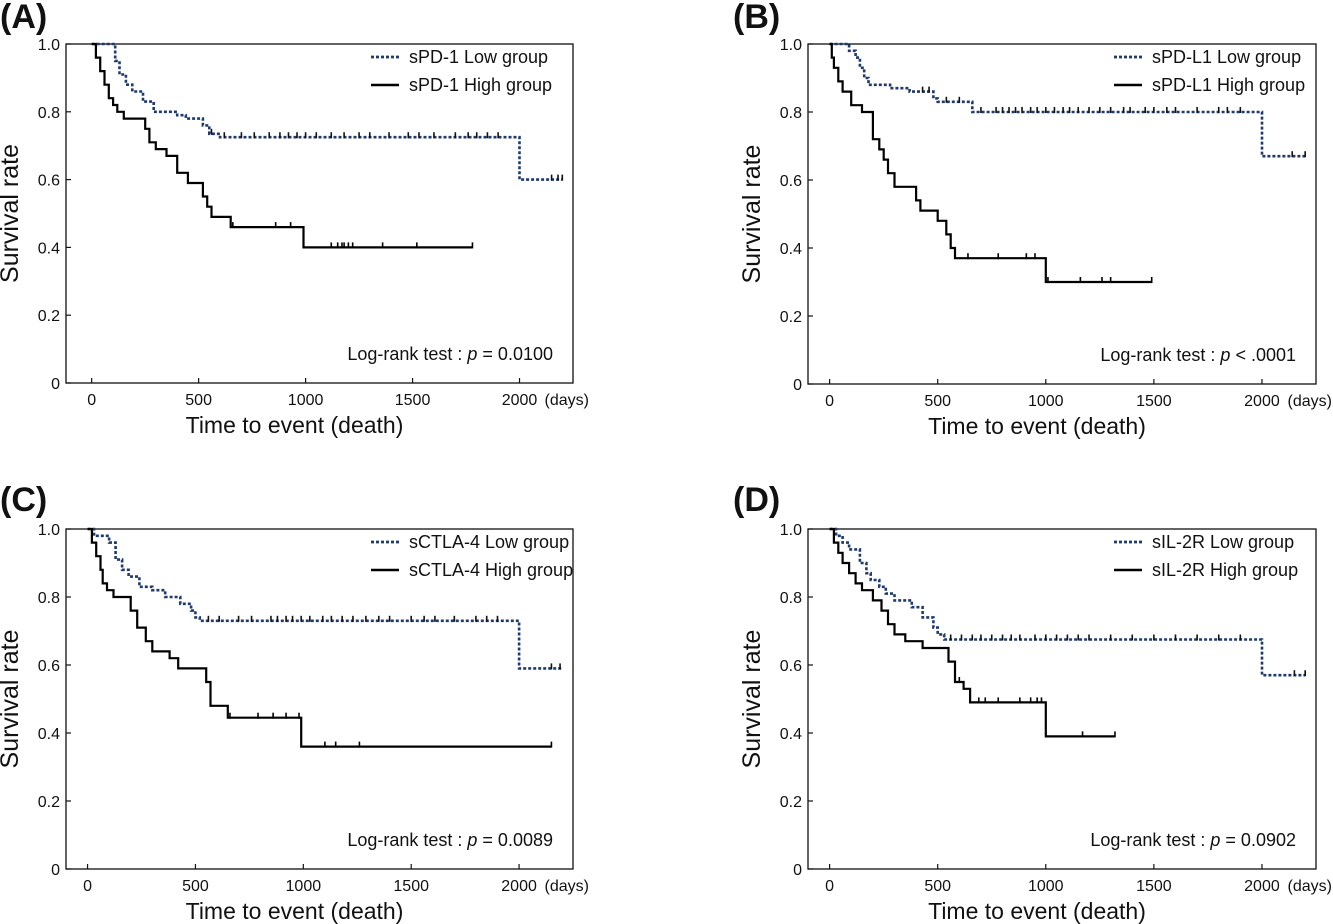 Image resolution: width=1333 pixels, height=924 pixels. I want to click on legend-label: sCTLA-4 High group, so click(491, 570).